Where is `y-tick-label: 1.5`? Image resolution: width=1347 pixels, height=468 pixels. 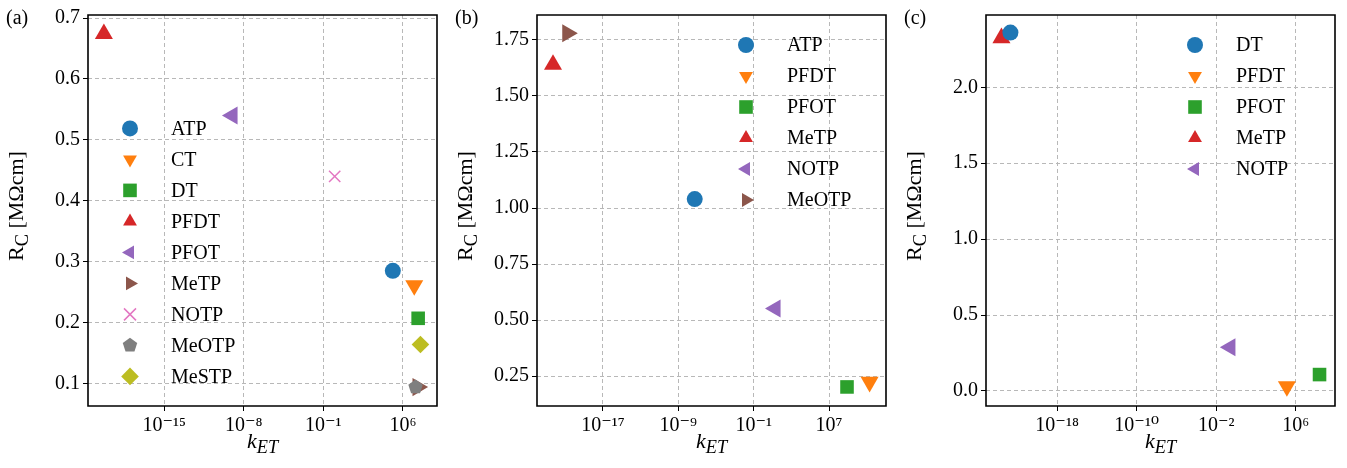 y-tick-label: 1.5 is located at coordinates (965, 161).